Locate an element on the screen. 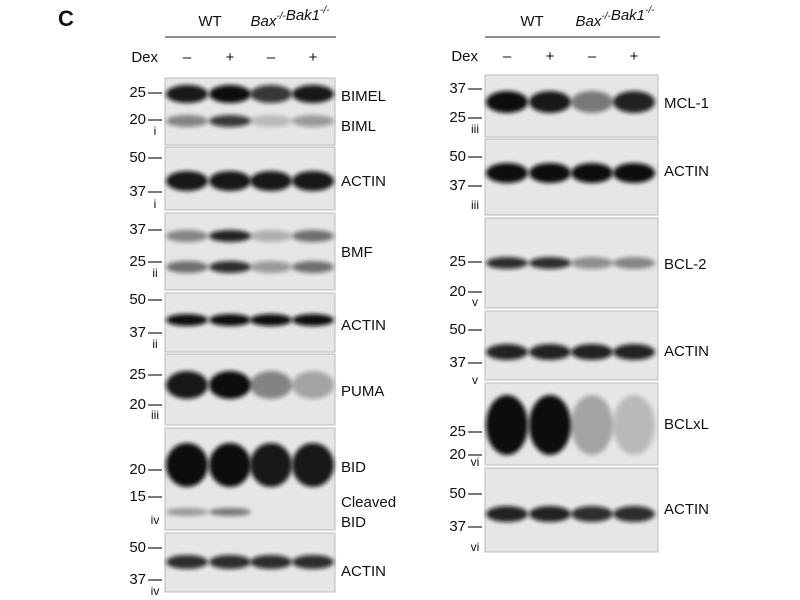 This screenshot has width=800, height=600. protein-label: PUMA is located at coordinates (362, 391).